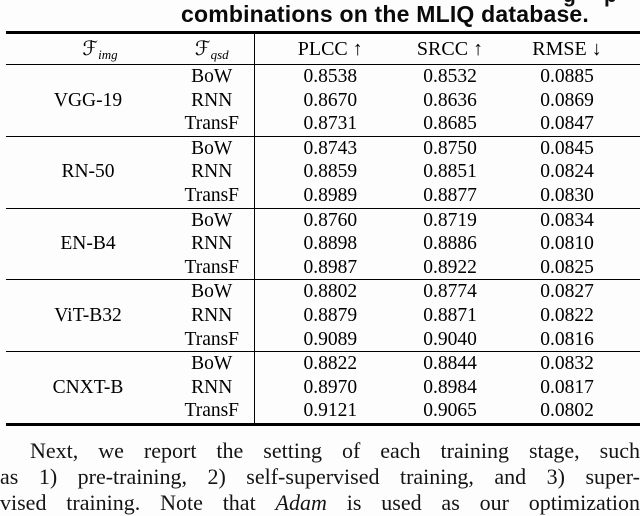 This screenshot has height=516, width=640. I want to click on srcc-cell: 0.8685, so click(450, 124).